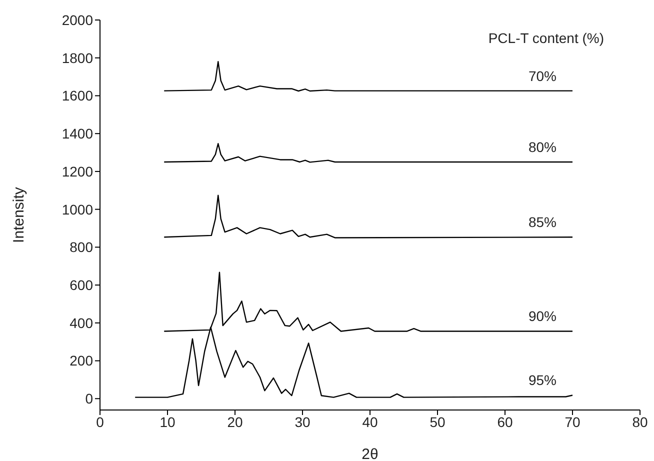  Describe the element at coordinates (78, 96) in the screenshot. I see `y-tick-label: 1600` at that location.